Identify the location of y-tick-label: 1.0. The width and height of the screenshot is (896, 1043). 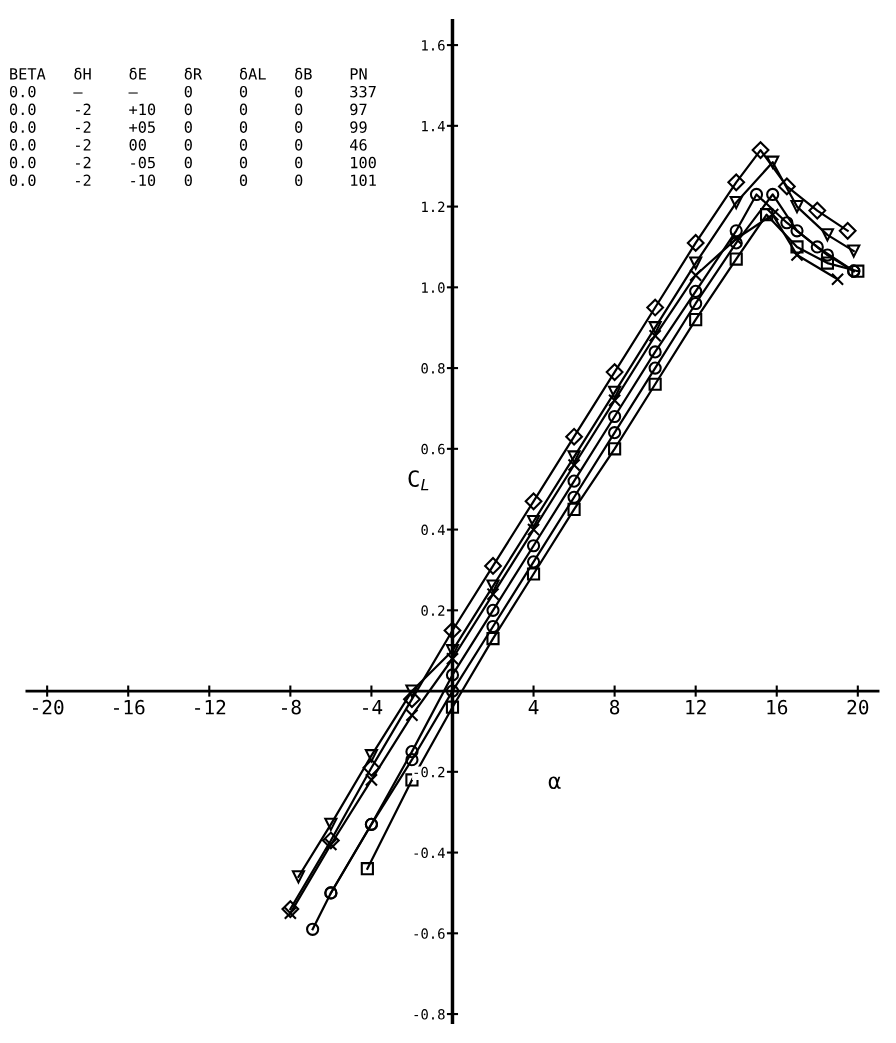
(433, 287).